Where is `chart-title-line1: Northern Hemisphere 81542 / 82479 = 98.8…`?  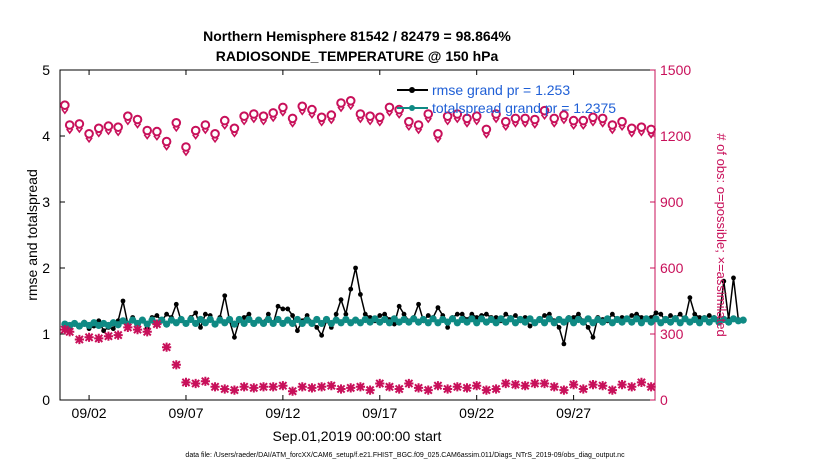
chart-title-line1: Northern Hemisphere 81542 / 82479 = 98.8… is located at coordinates (357, 36).